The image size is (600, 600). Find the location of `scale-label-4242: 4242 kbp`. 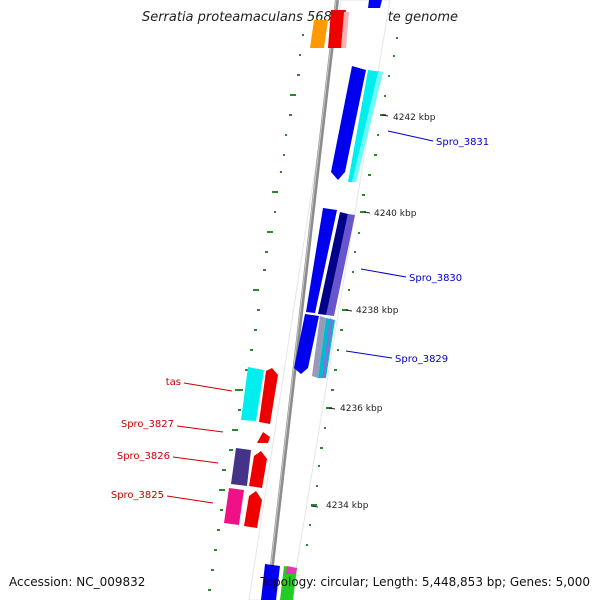

scale-label-4242: 4242 kbp is located at coordinates (414, 118).